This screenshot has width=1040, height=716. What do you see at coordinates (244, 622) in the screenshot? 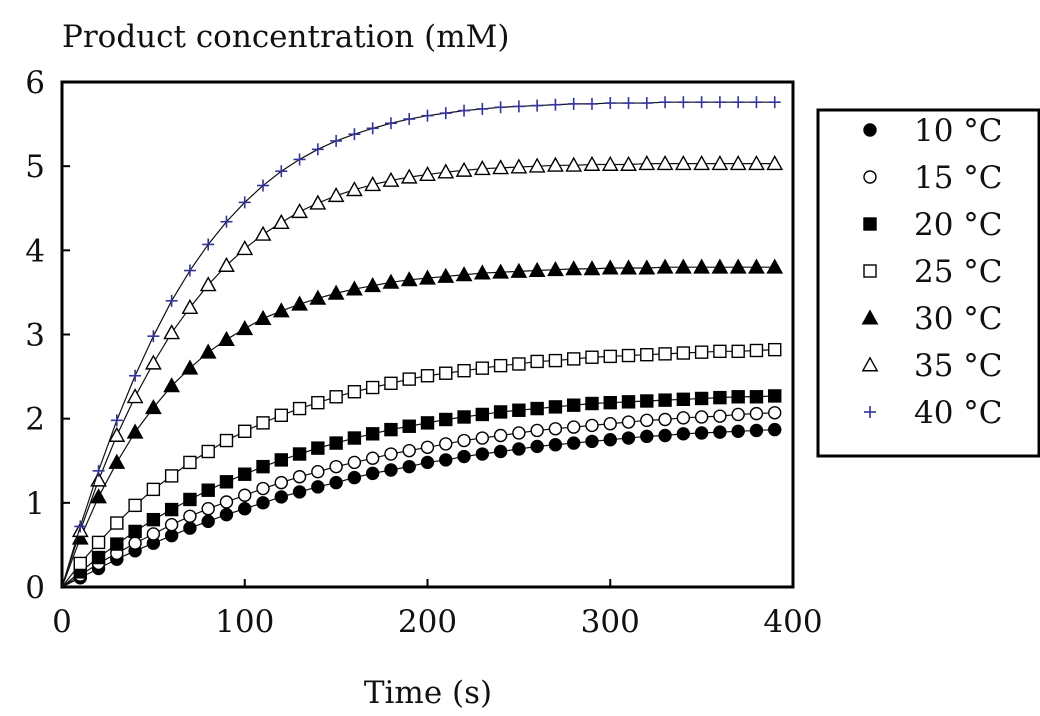
I see `x-tick-label: 100` at bounding box center [244, 622].